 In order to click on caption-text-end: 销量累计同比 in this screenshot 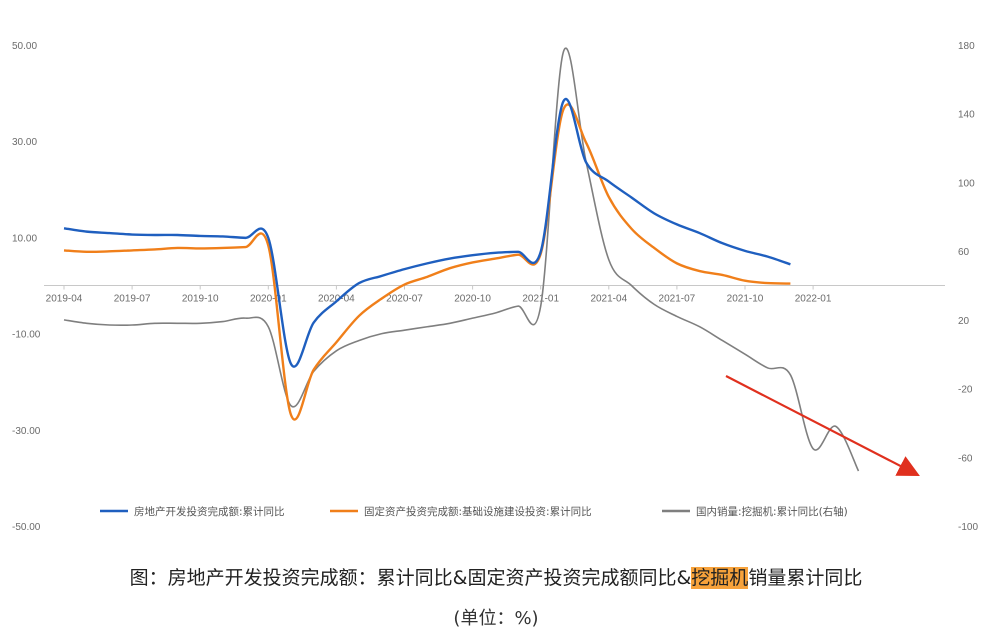, I will do `click(805, 578)`.